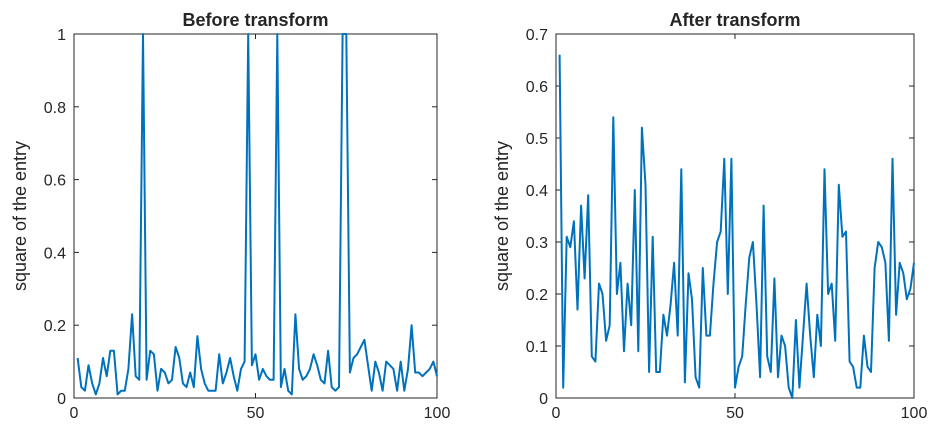 The width and height of the screenshot is (933, 427). Describe the element at coordinates (537, 347) in the screenshot. I see `y-tick-label: 0.1` at that location.